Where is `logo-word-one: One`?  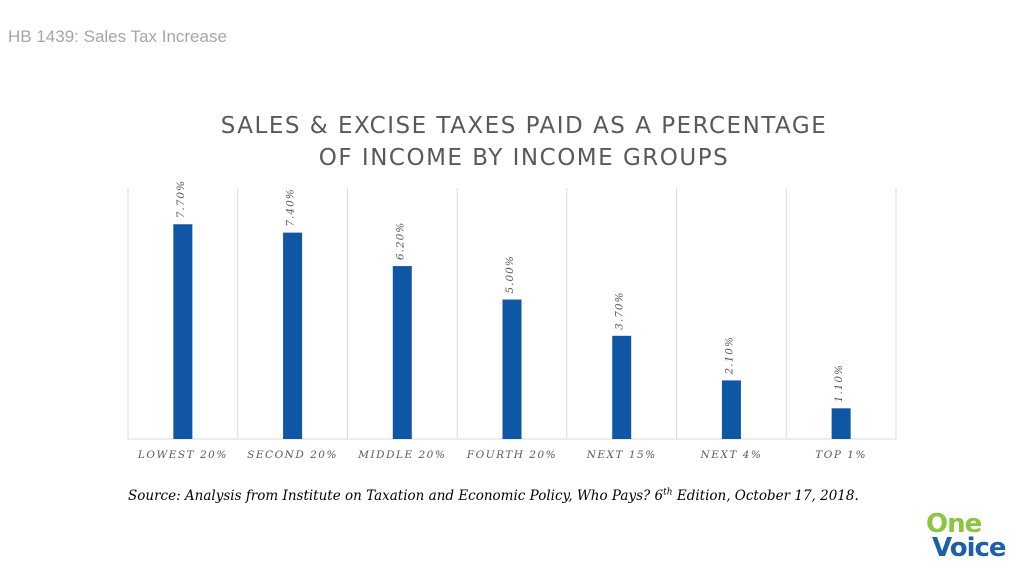 logo-word-one: One is located at coordinates (954, 524).